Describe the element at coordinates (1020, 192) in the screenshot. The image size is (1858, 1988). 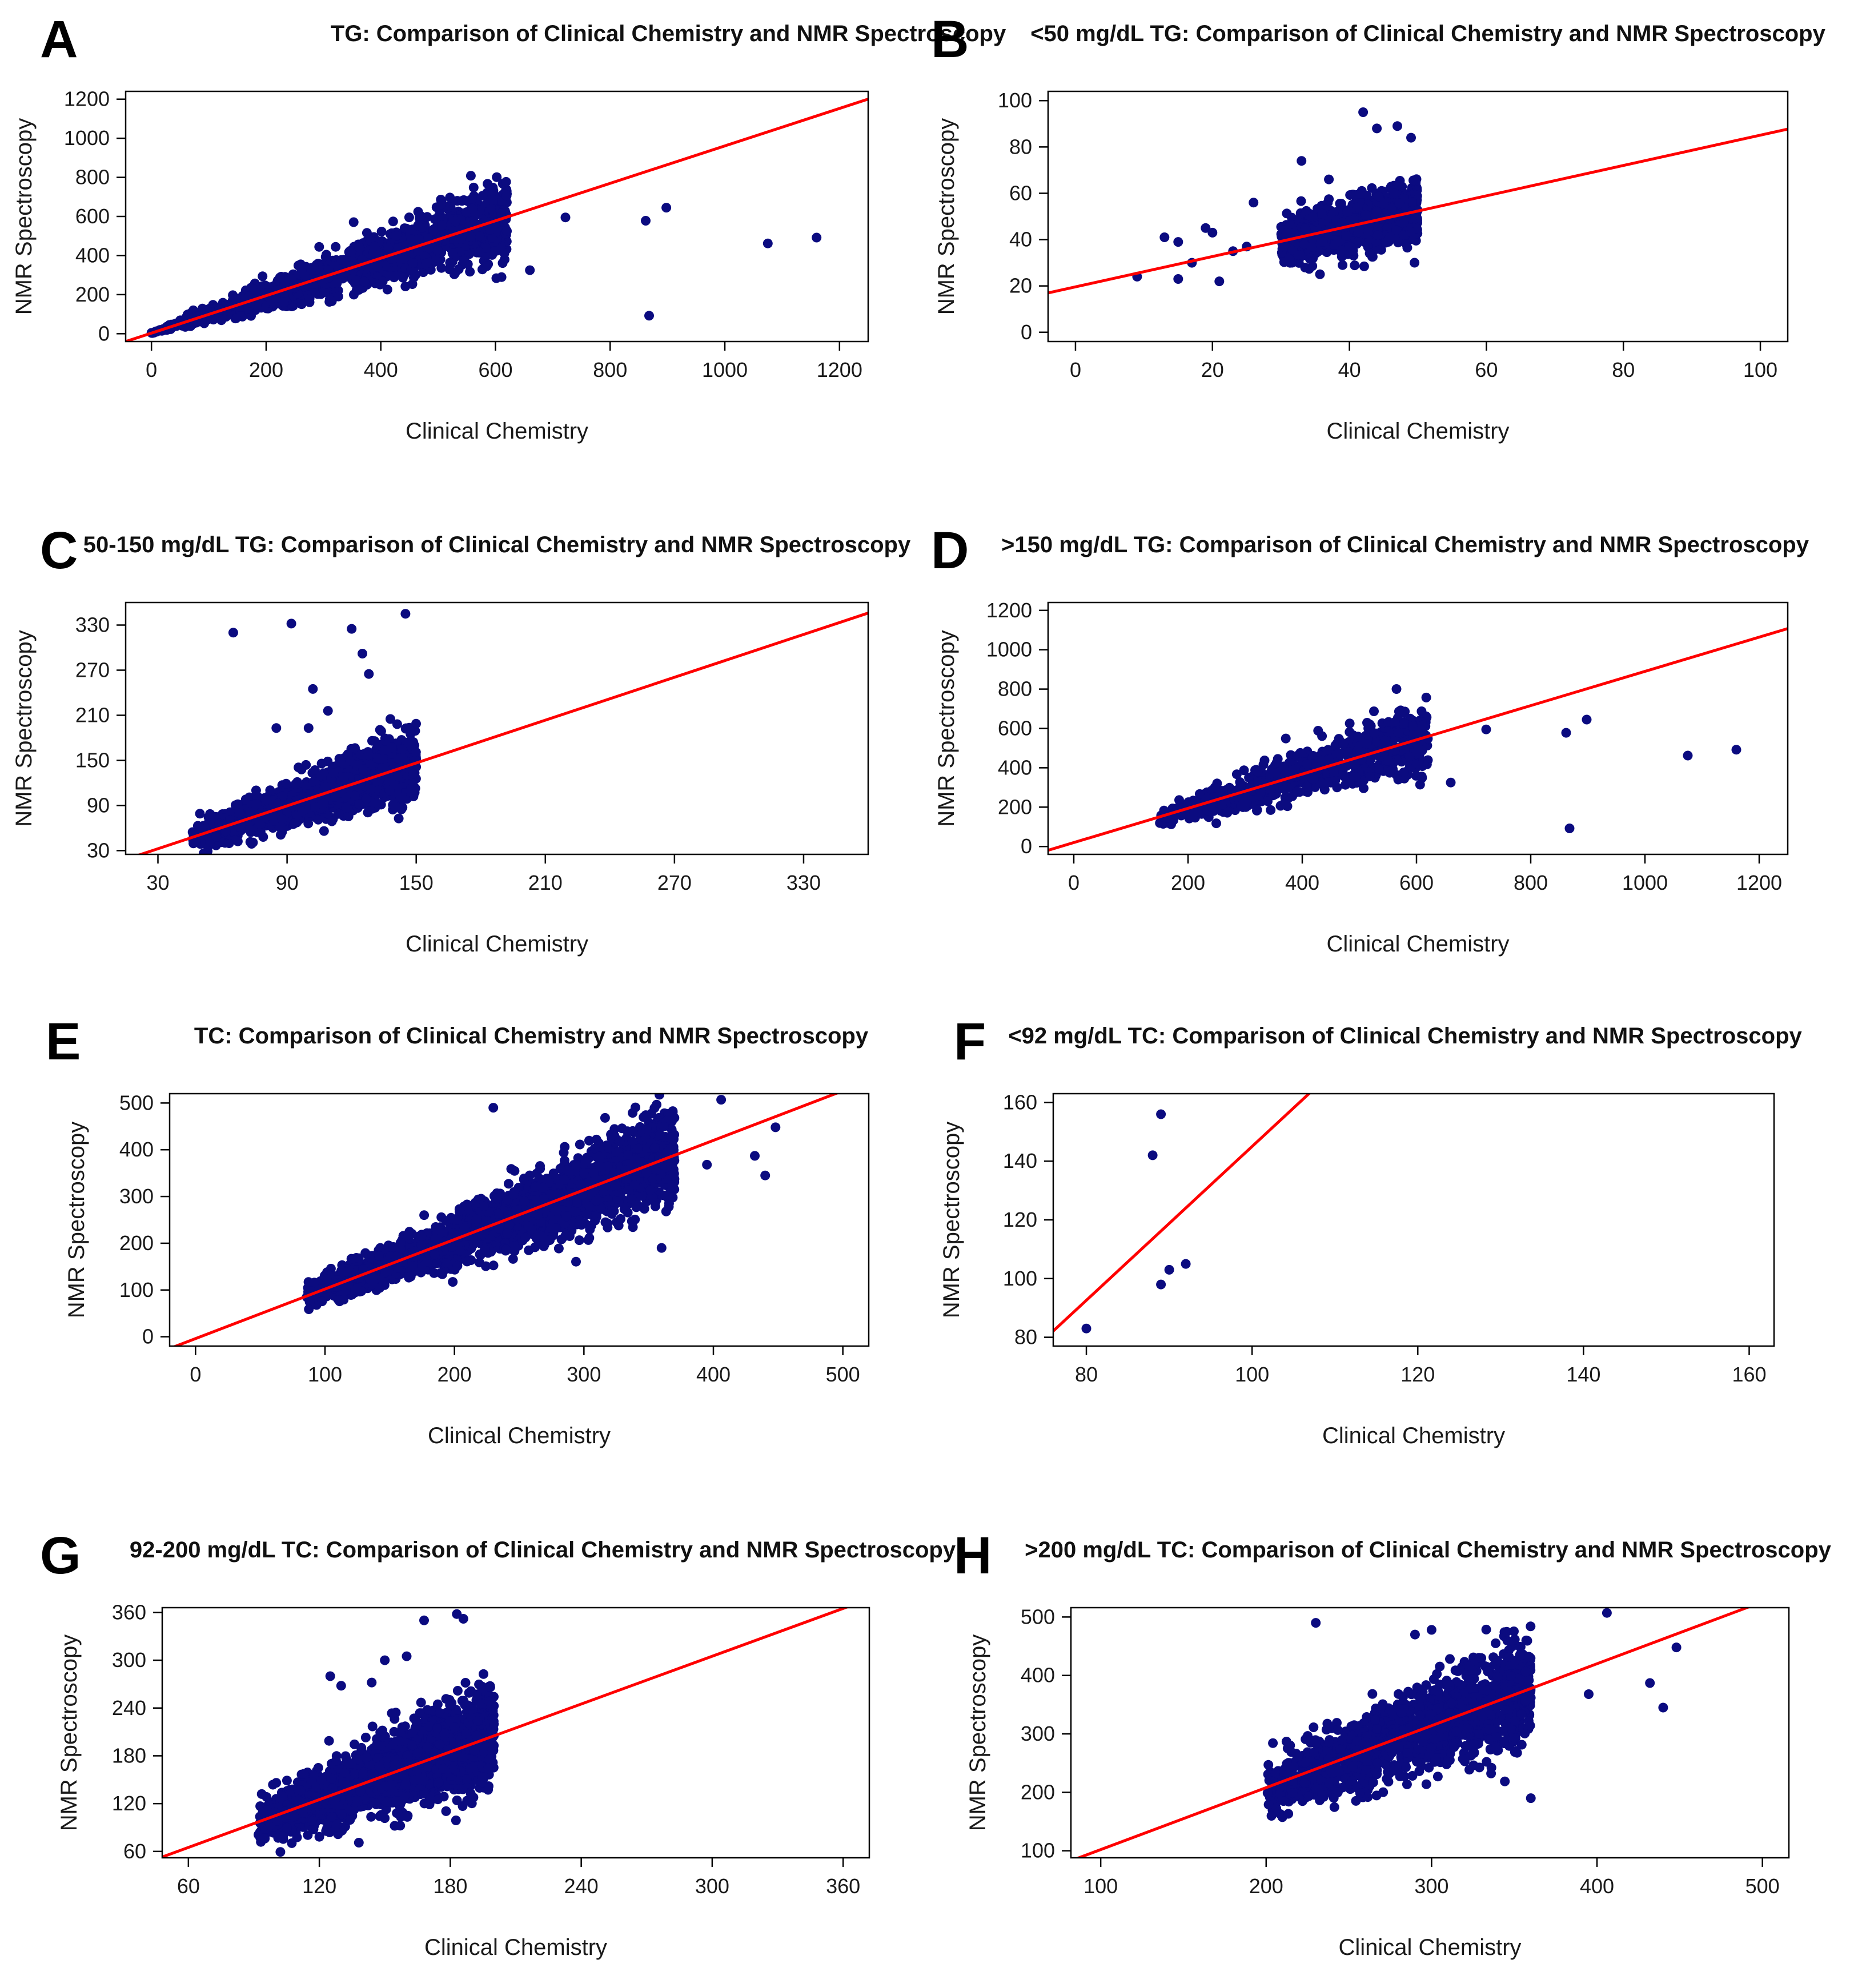
I see `y-tick-label: 60` at that location.